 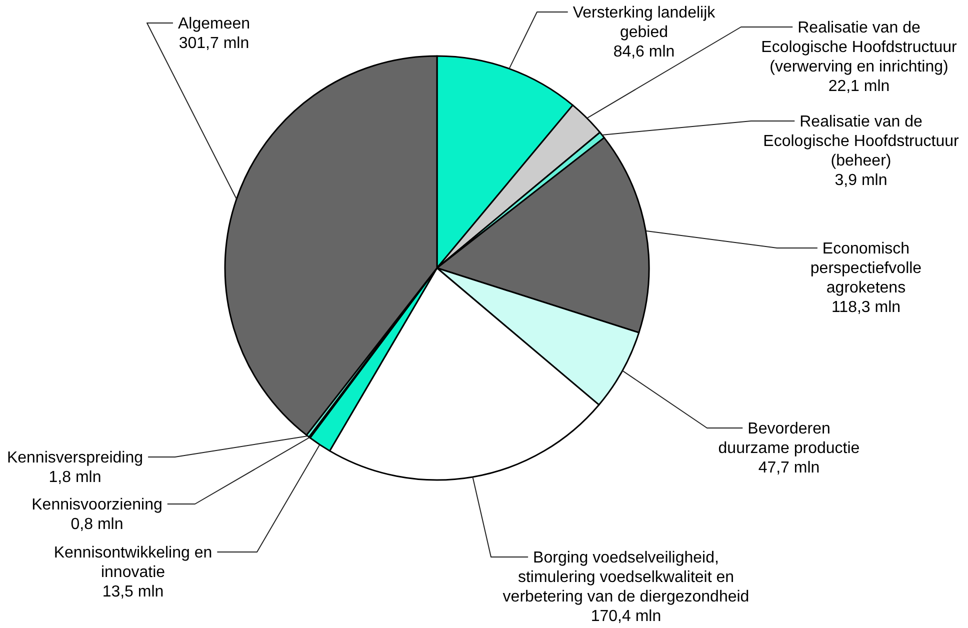 I want to click on slice-label: Kennisvoorziening, so click(x=97, y=505).